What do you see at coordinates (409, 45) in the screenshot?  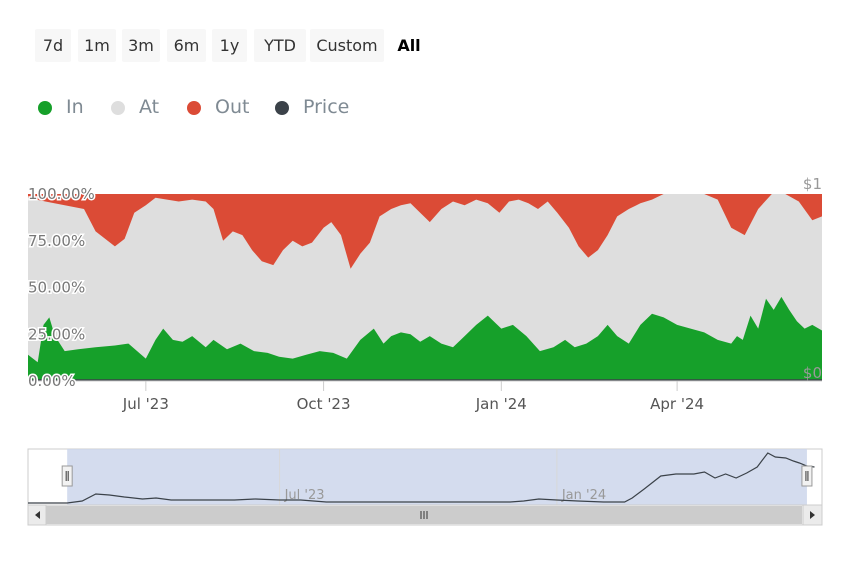 I see `range-button-all: All` at bounding box center [409, 45].